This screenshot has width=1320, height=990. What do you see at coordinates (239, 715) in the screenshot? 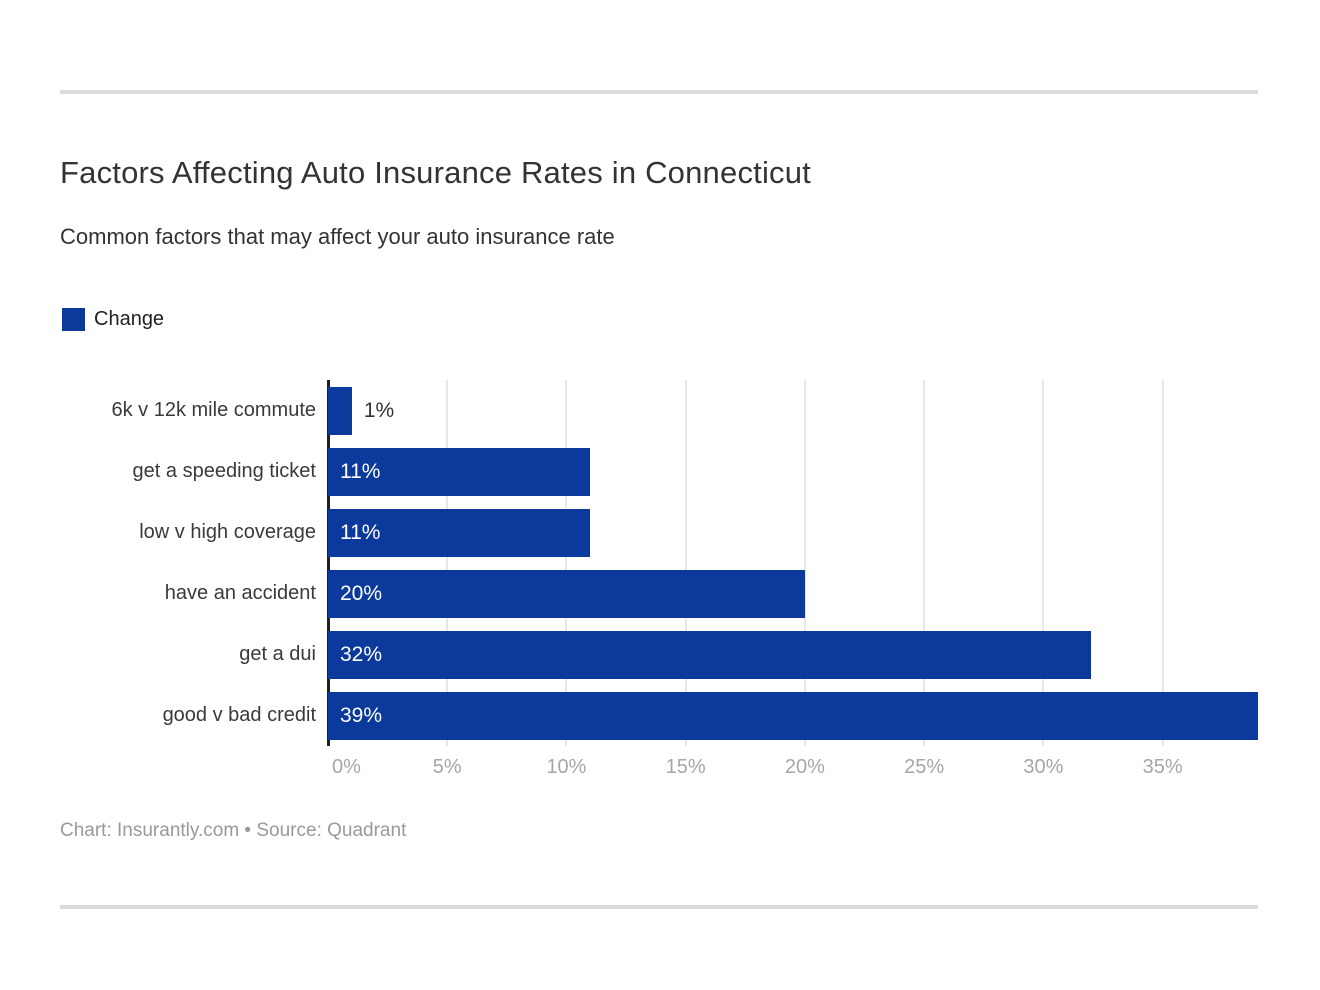
I see `category-label: good v bad credit` at bounding box center [239, 715].